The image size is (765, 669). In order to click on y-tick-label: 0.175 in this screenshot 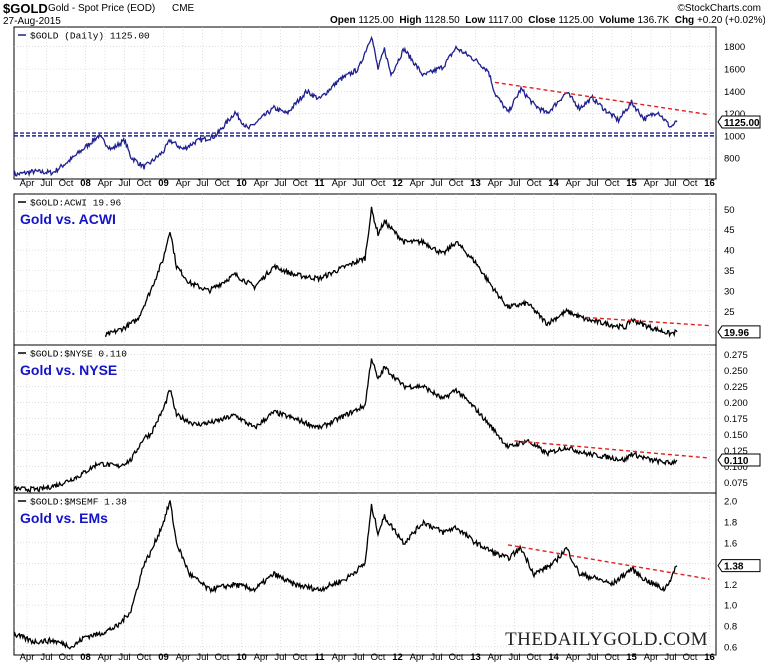, I will do `click(736, 419)`.